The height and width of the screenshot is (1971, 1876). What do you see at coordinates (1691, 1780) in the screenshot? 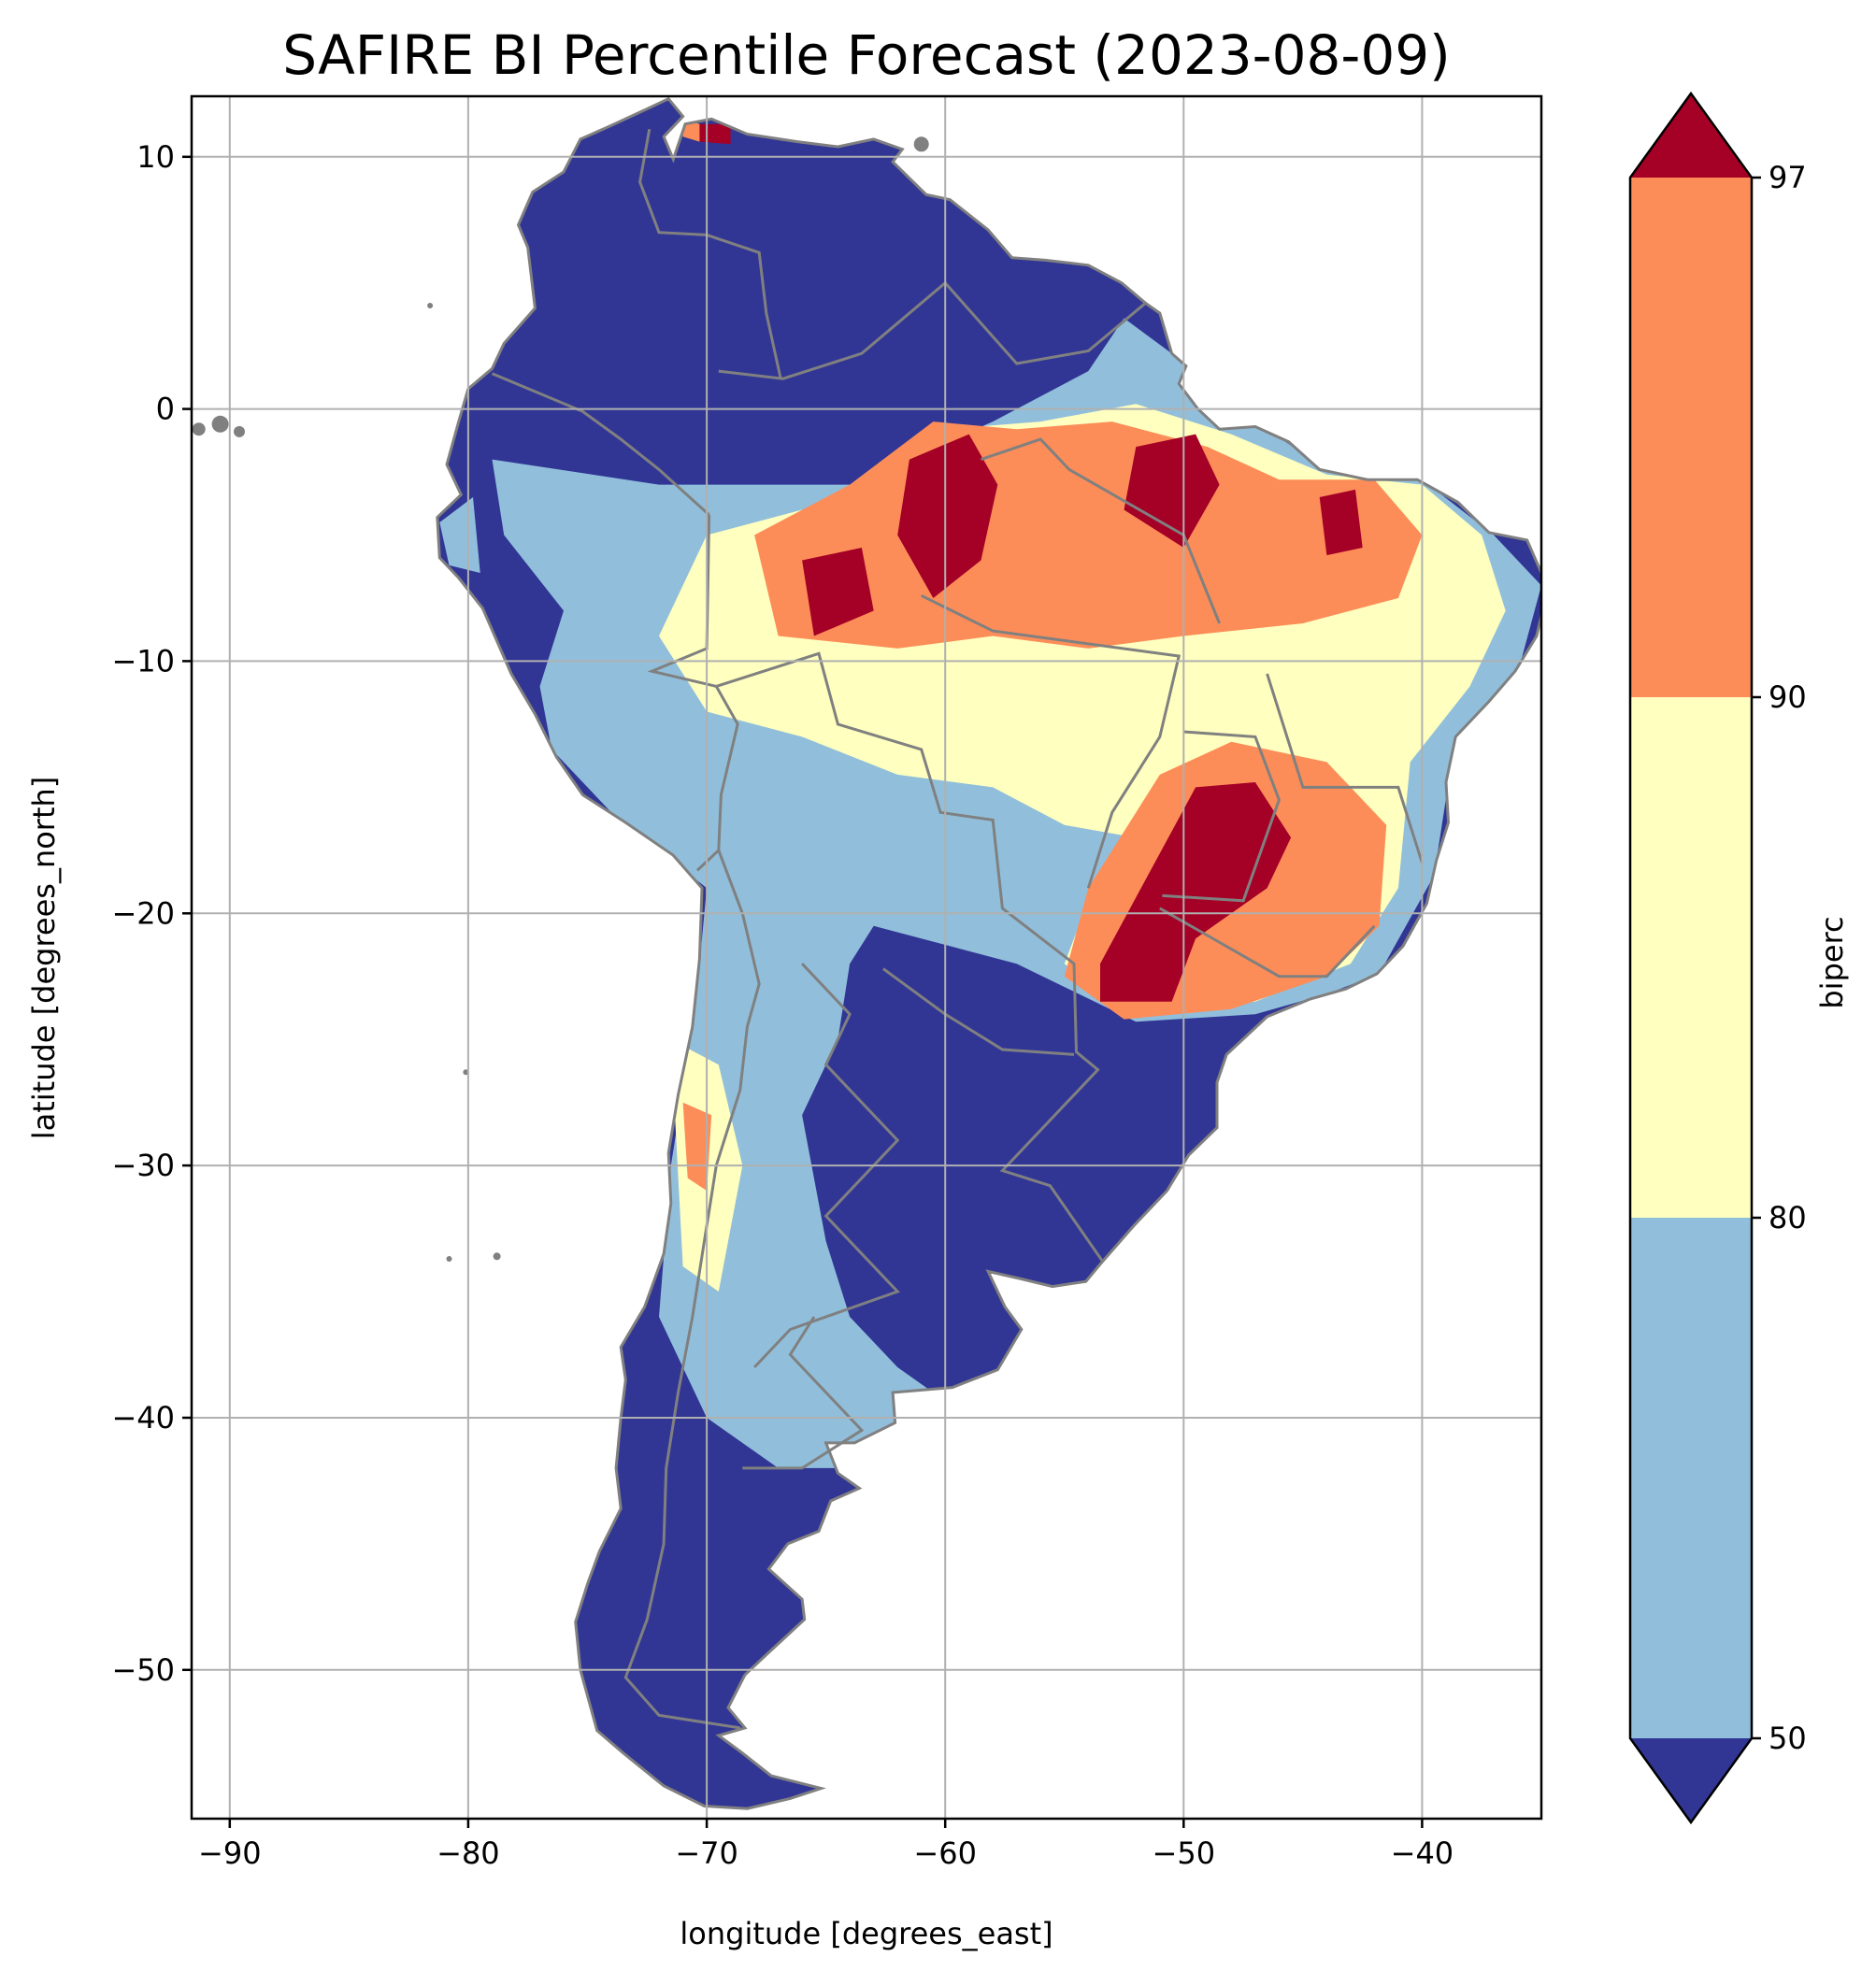
I see `colorbar-extend-low` at bounding box center [1691, 1780].